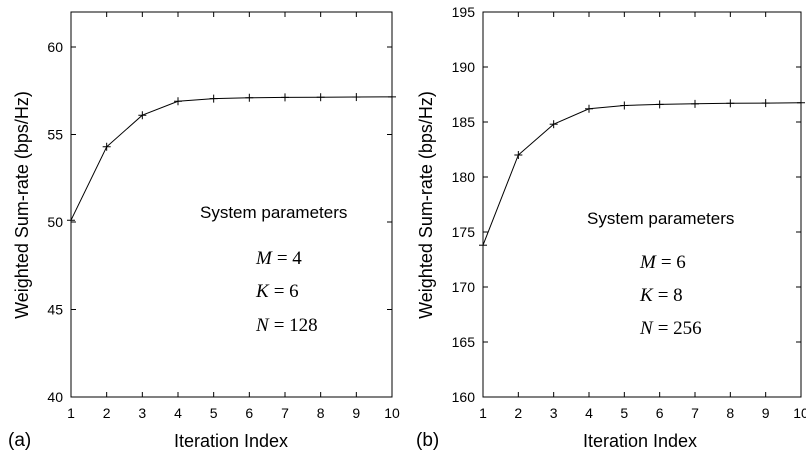  I want to click on panel-label: (a), so click(19, 440).